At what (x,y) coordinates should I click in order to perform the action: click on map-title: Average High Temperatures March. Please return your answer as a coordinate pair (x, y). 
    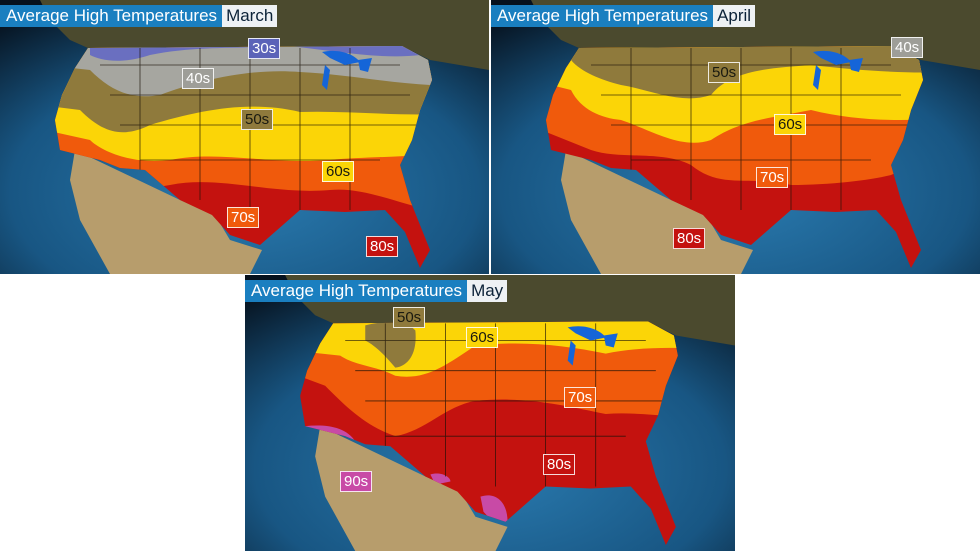
    Looking at the image, I should click on (139, 16).